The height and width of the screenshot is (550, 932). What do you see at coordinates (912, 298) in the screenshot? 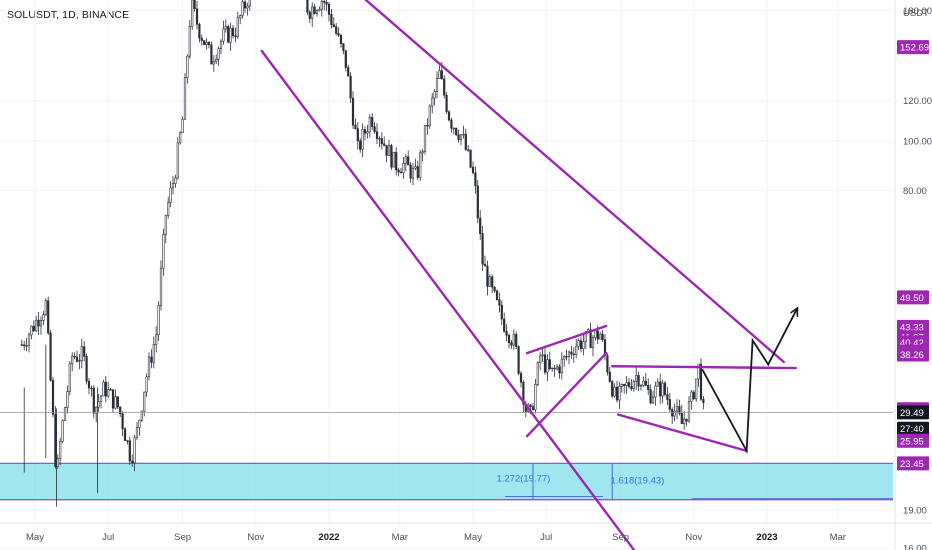
I see `price-badge-label: 49.50` at bounding box center [912, 298].